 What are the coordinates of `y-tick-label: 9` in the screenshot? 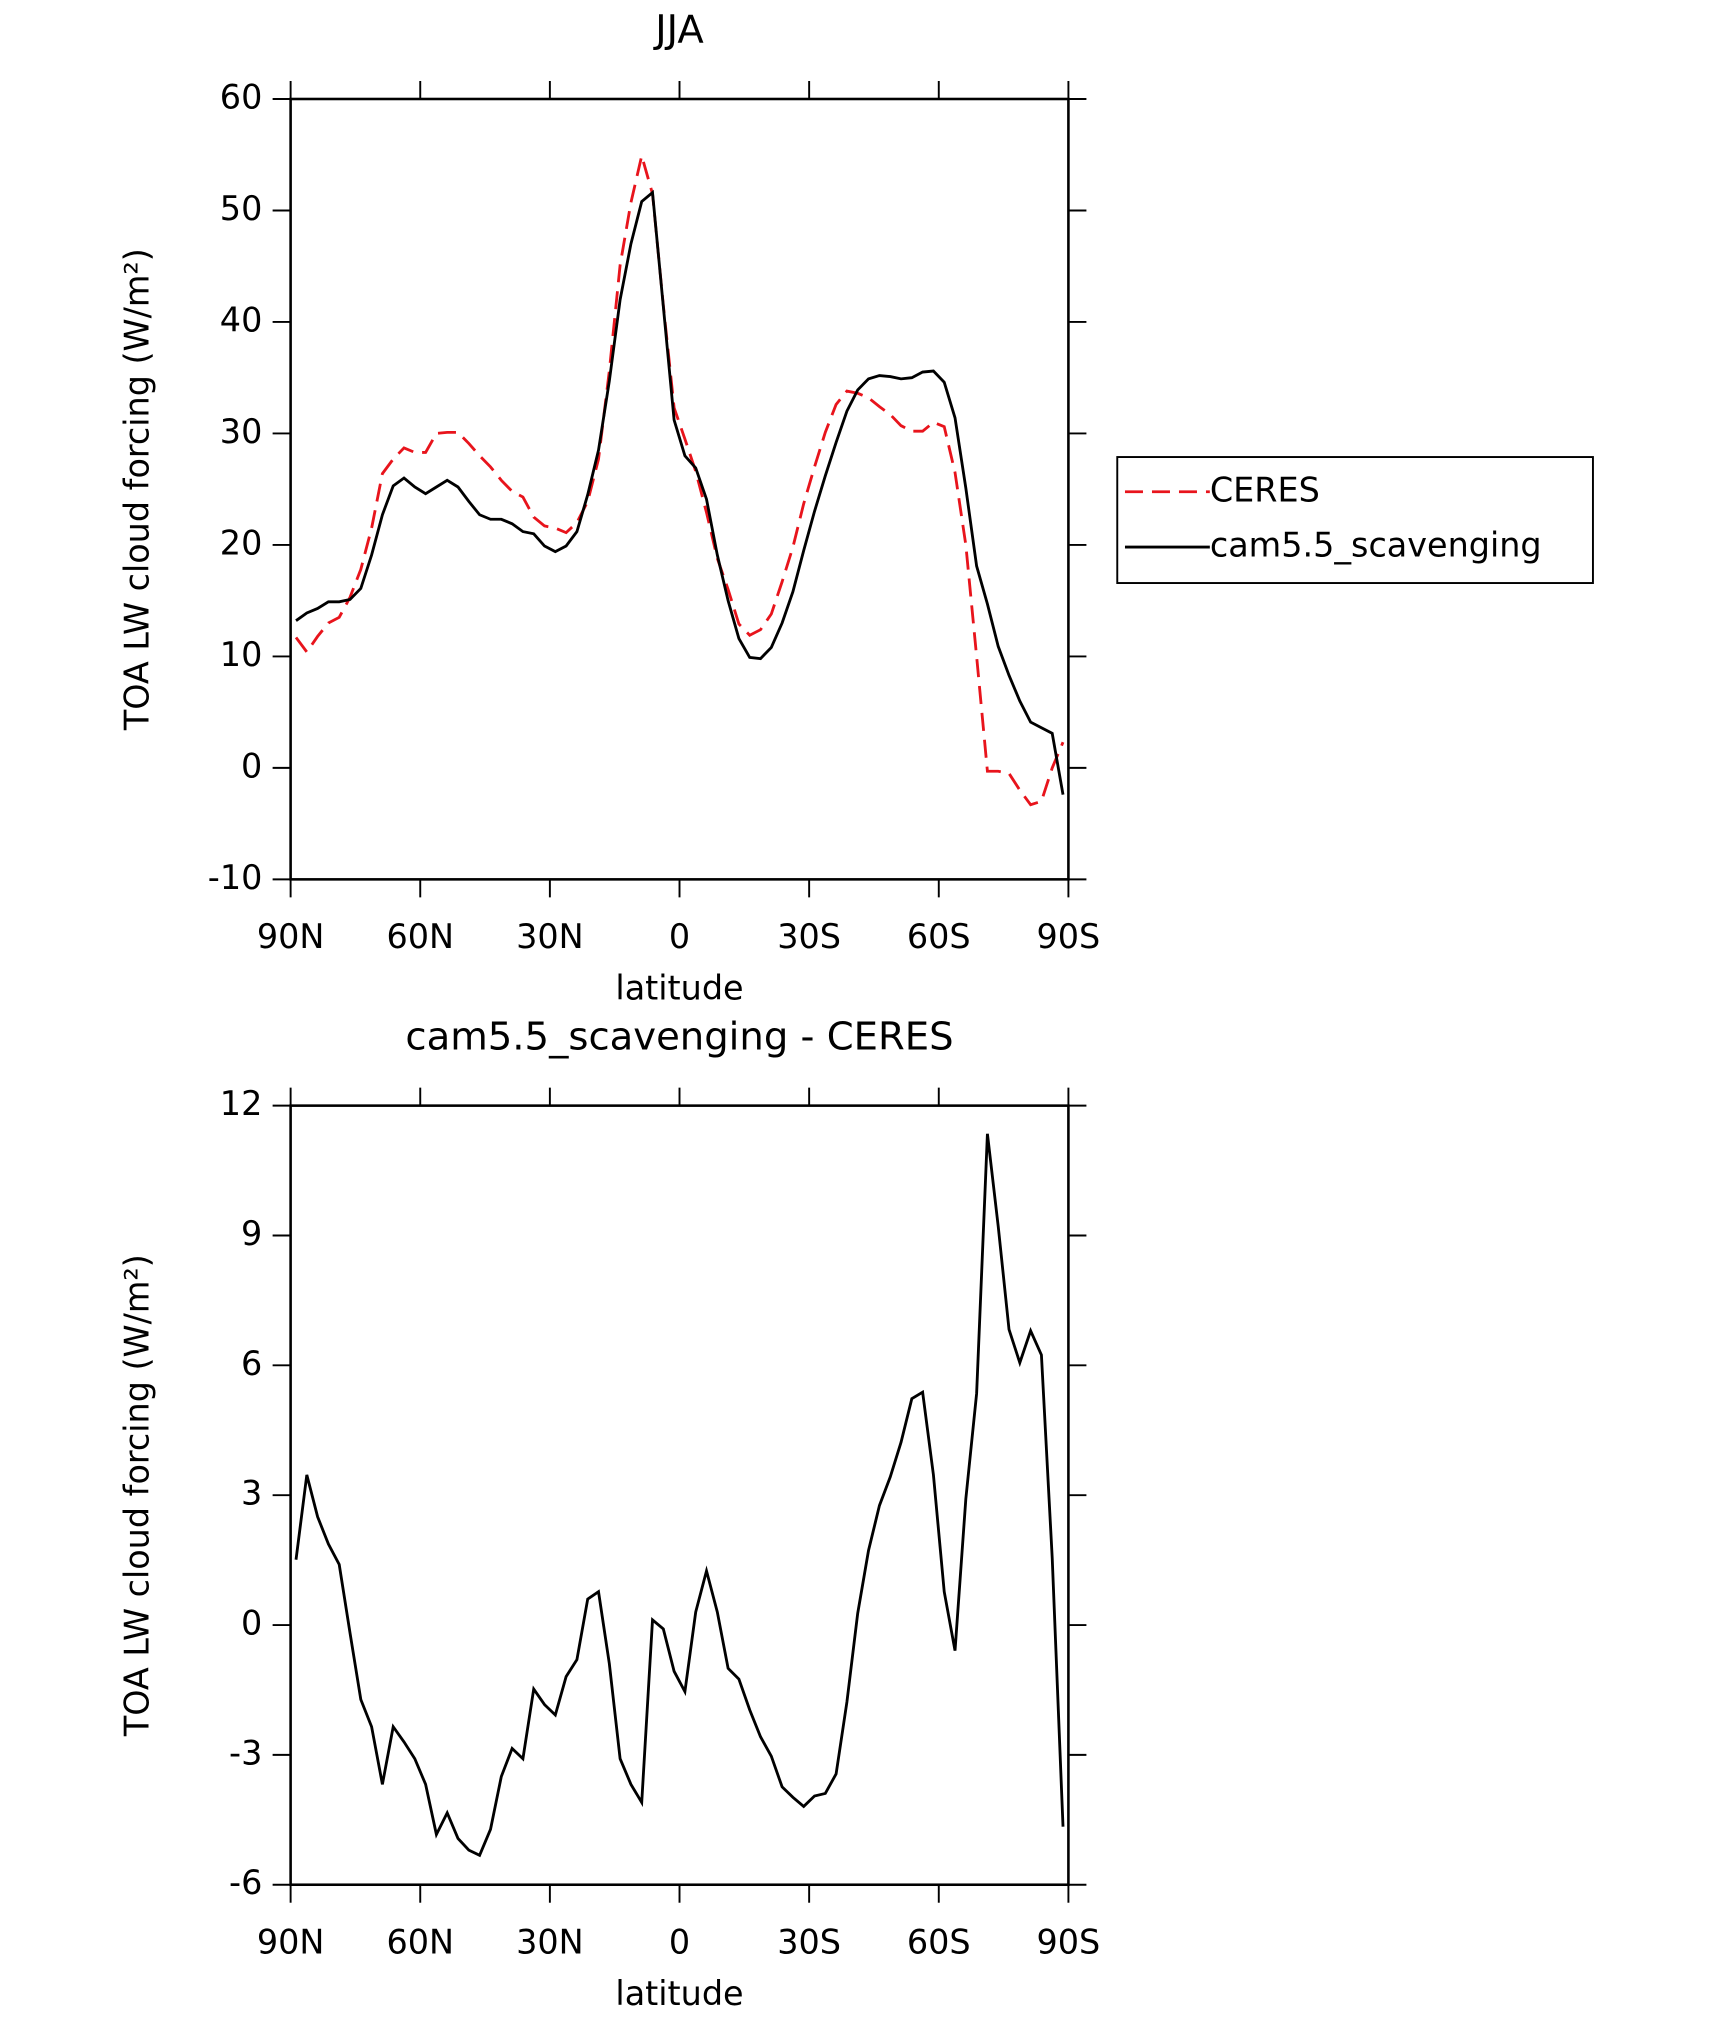 It's located at (251, 1233).